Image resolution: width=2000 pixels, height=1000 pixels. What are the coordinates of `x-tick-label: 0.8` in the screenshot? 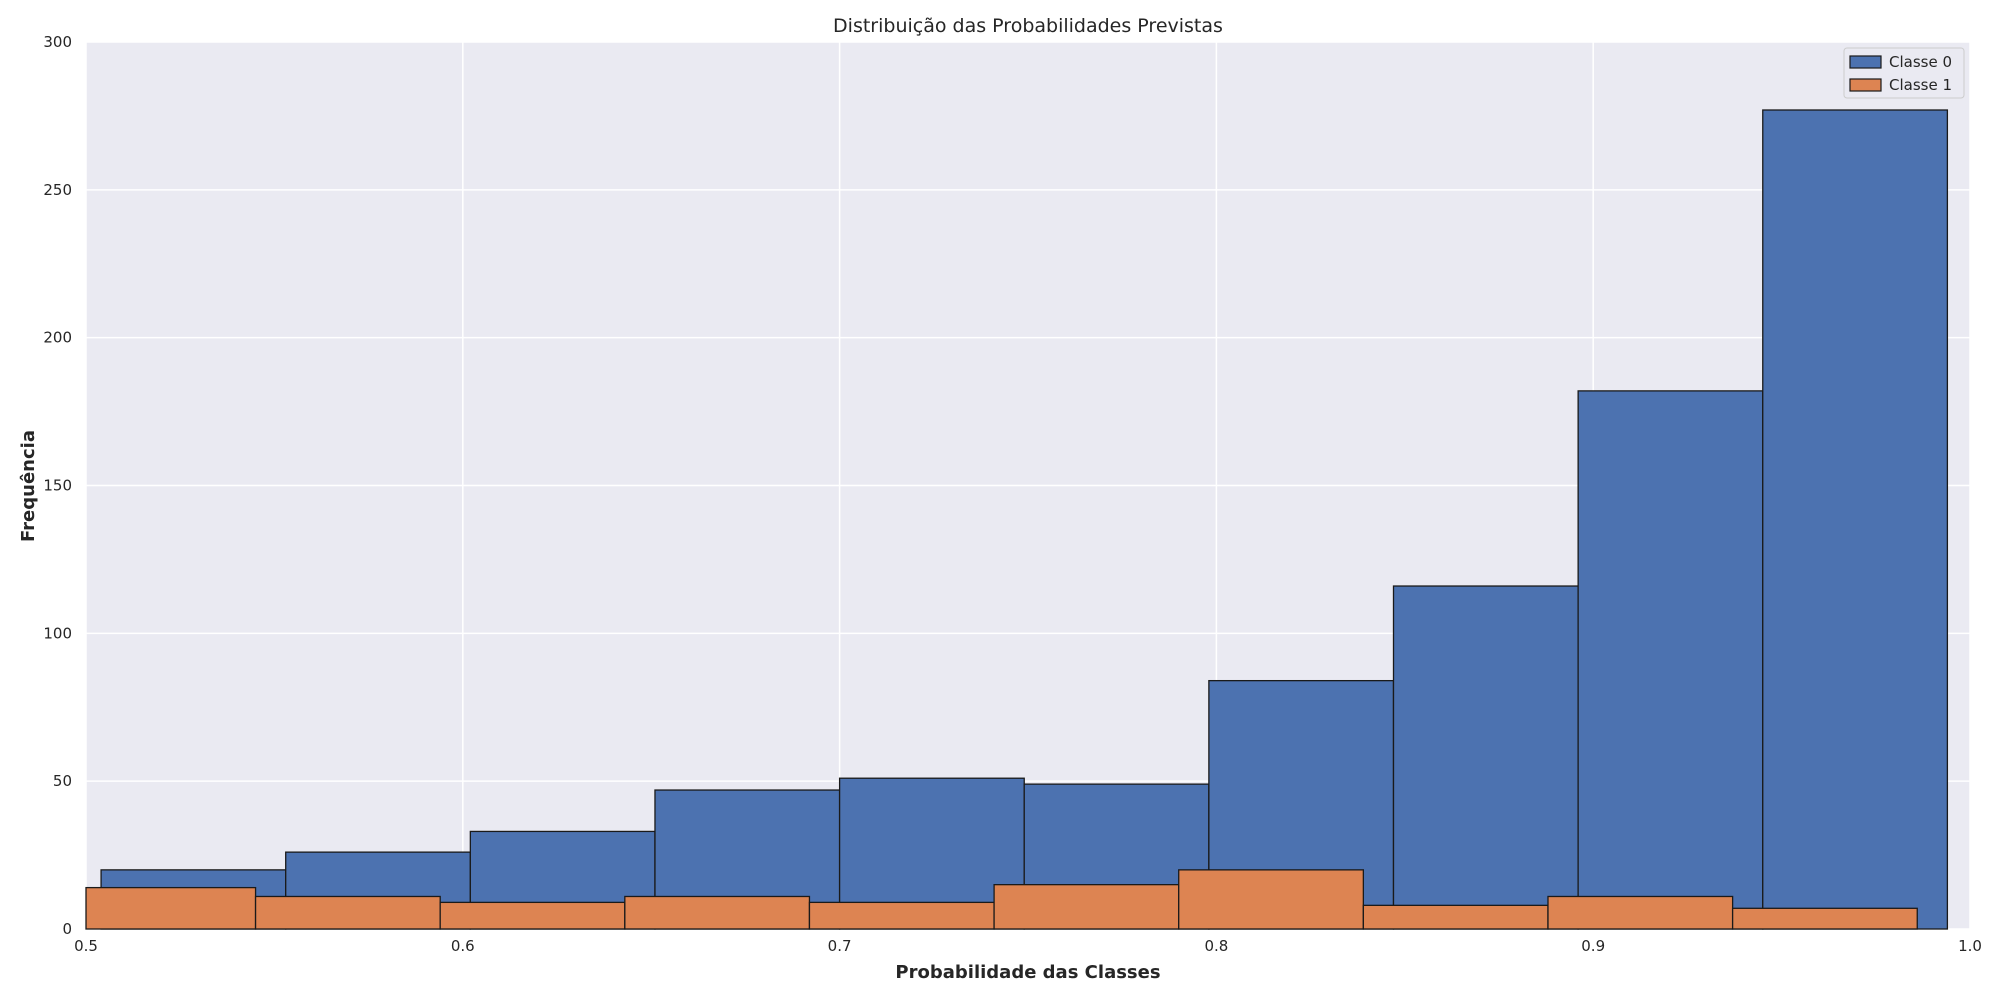 It's located at (1216, 946).